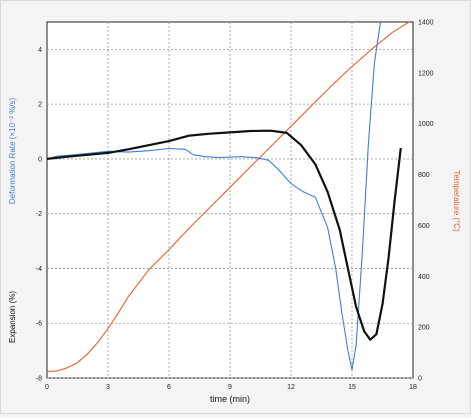 The width and height of the screenshot is (471, 418). Describe the element at coordinates (39, 324) in the screenshot. I see `y-left-tick-label: -6` at that location.